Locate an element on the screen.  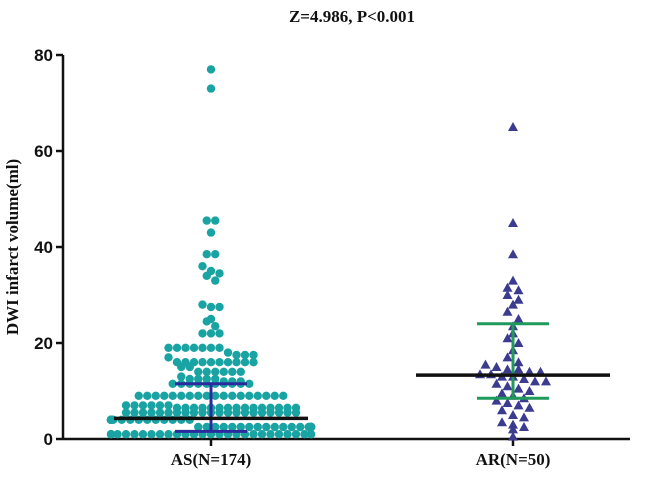
y-tick-label: 0 is located at coordinates (48, 439).